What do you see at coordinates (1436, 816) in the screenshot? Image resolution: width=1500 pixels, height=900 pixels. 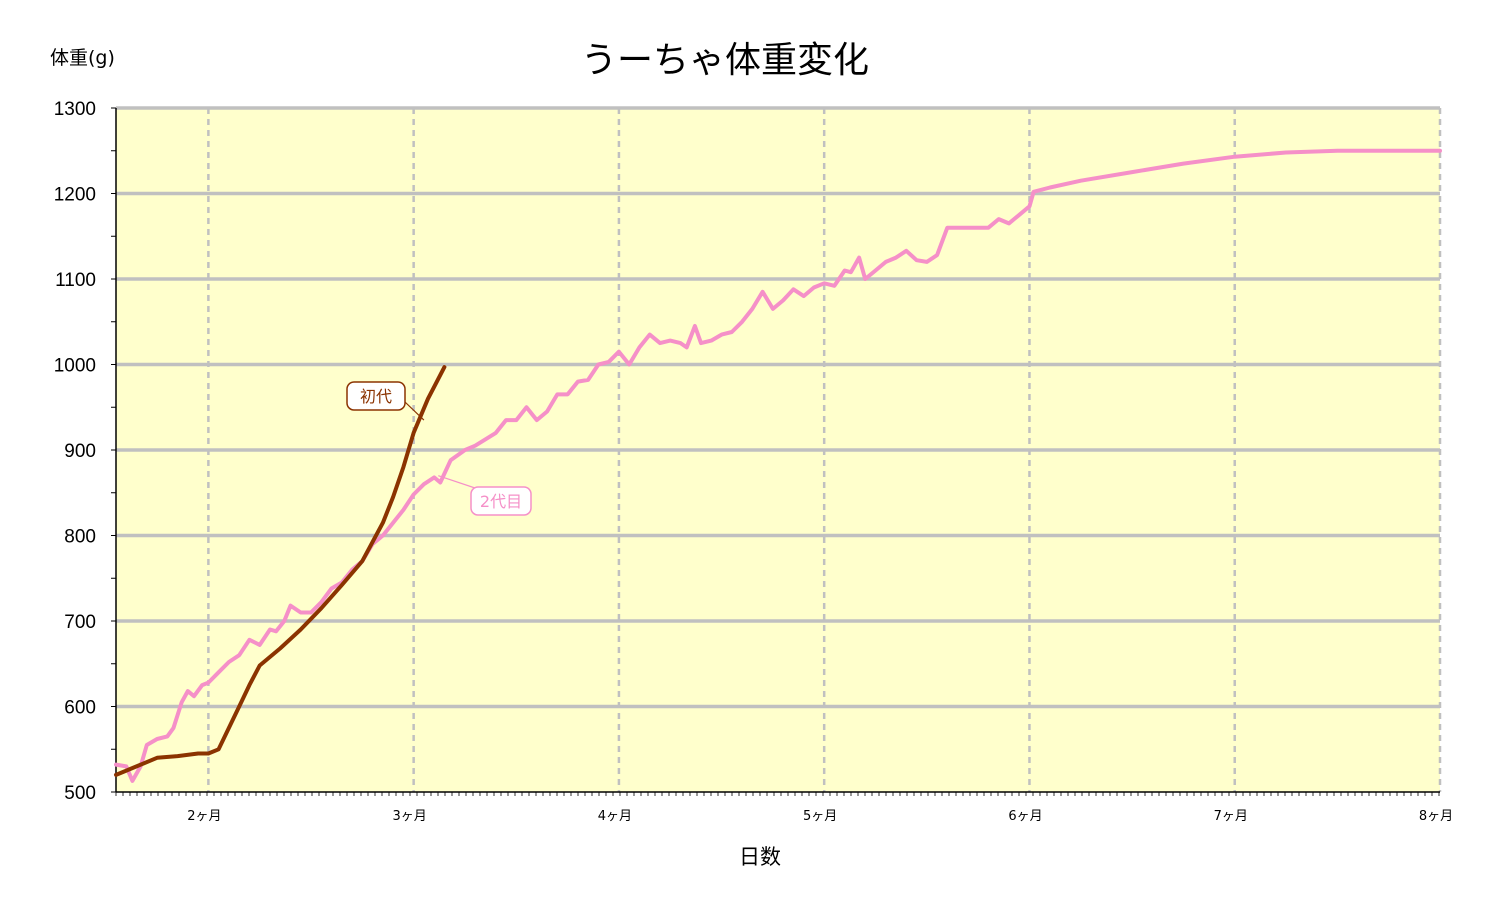 I see `x-tick-label: 8ヶ月` at bounding box center [1436, 816].